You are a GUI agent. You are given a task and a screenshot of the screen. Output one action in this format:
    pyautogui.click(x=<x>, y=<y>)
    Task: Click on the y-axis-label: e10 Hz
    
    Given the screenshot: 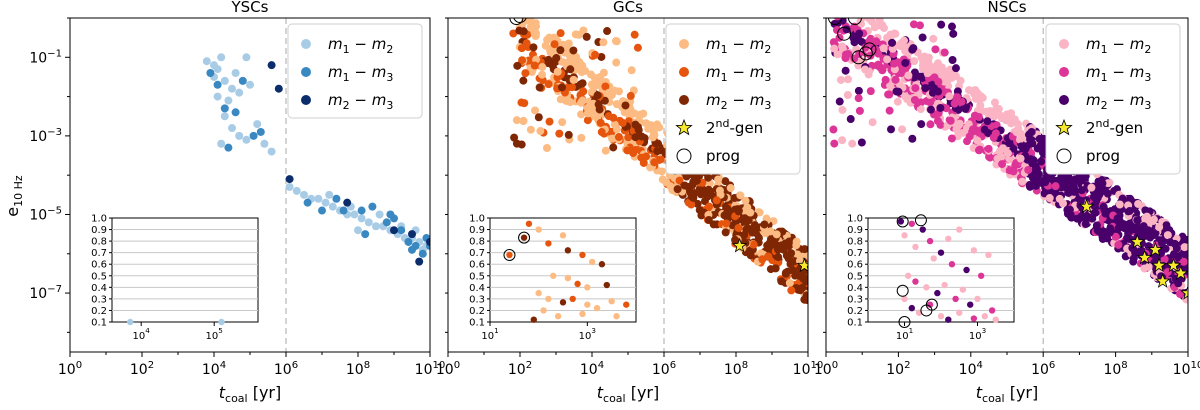 What is the action you would take?
    pyautogui.click(x=14, y=196)
    